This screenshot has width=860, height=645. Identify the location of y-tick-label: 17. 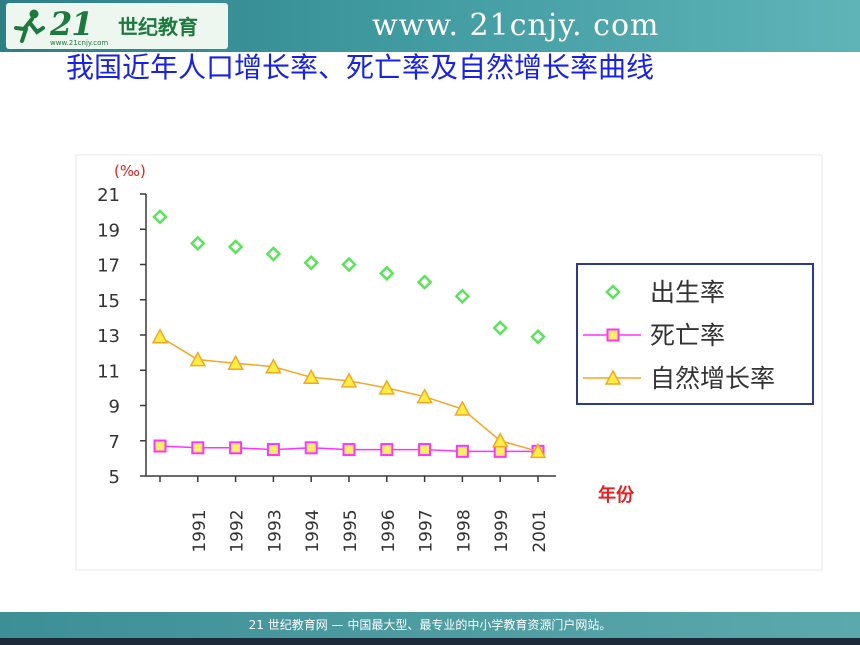
(108, 266).